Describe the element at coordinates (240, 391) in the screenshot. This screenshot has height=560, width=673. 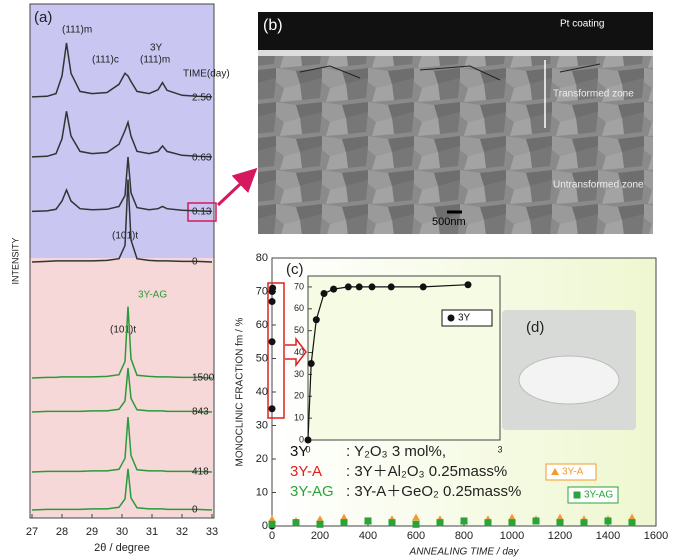
I see `y-axis-title: MONOCLINIC FRACTION fm / %` at that location.